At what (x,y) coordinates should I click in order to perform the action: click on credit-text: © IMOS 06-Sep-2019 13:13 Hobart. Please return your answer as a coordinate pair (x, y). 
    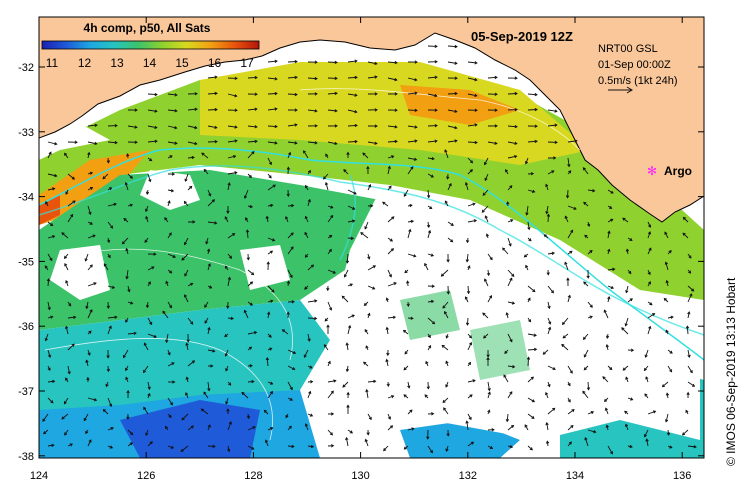
    Looking at the image, I should click on (731, 372).